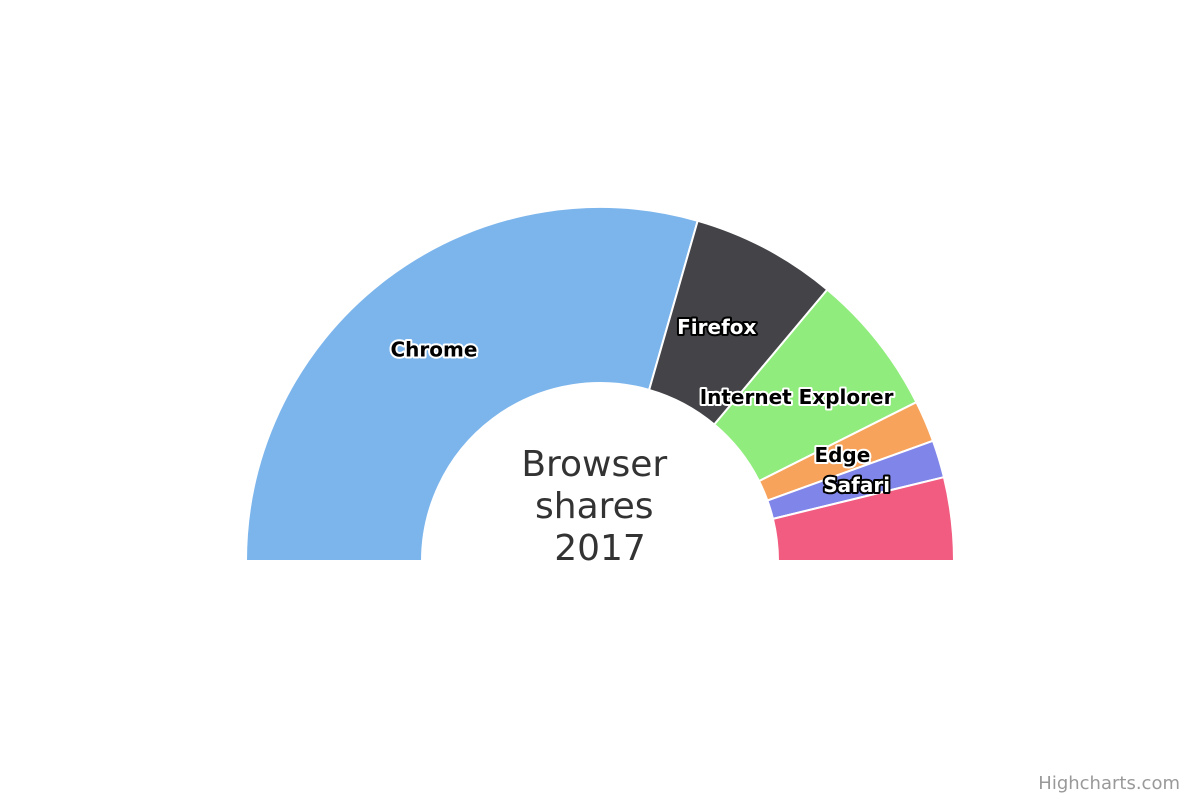 This screenshot has width=1200, height=800. Describe the element at coordinates (1109, 783) in the screenshot. I see `credits-link: Highcharts.com` at that location.